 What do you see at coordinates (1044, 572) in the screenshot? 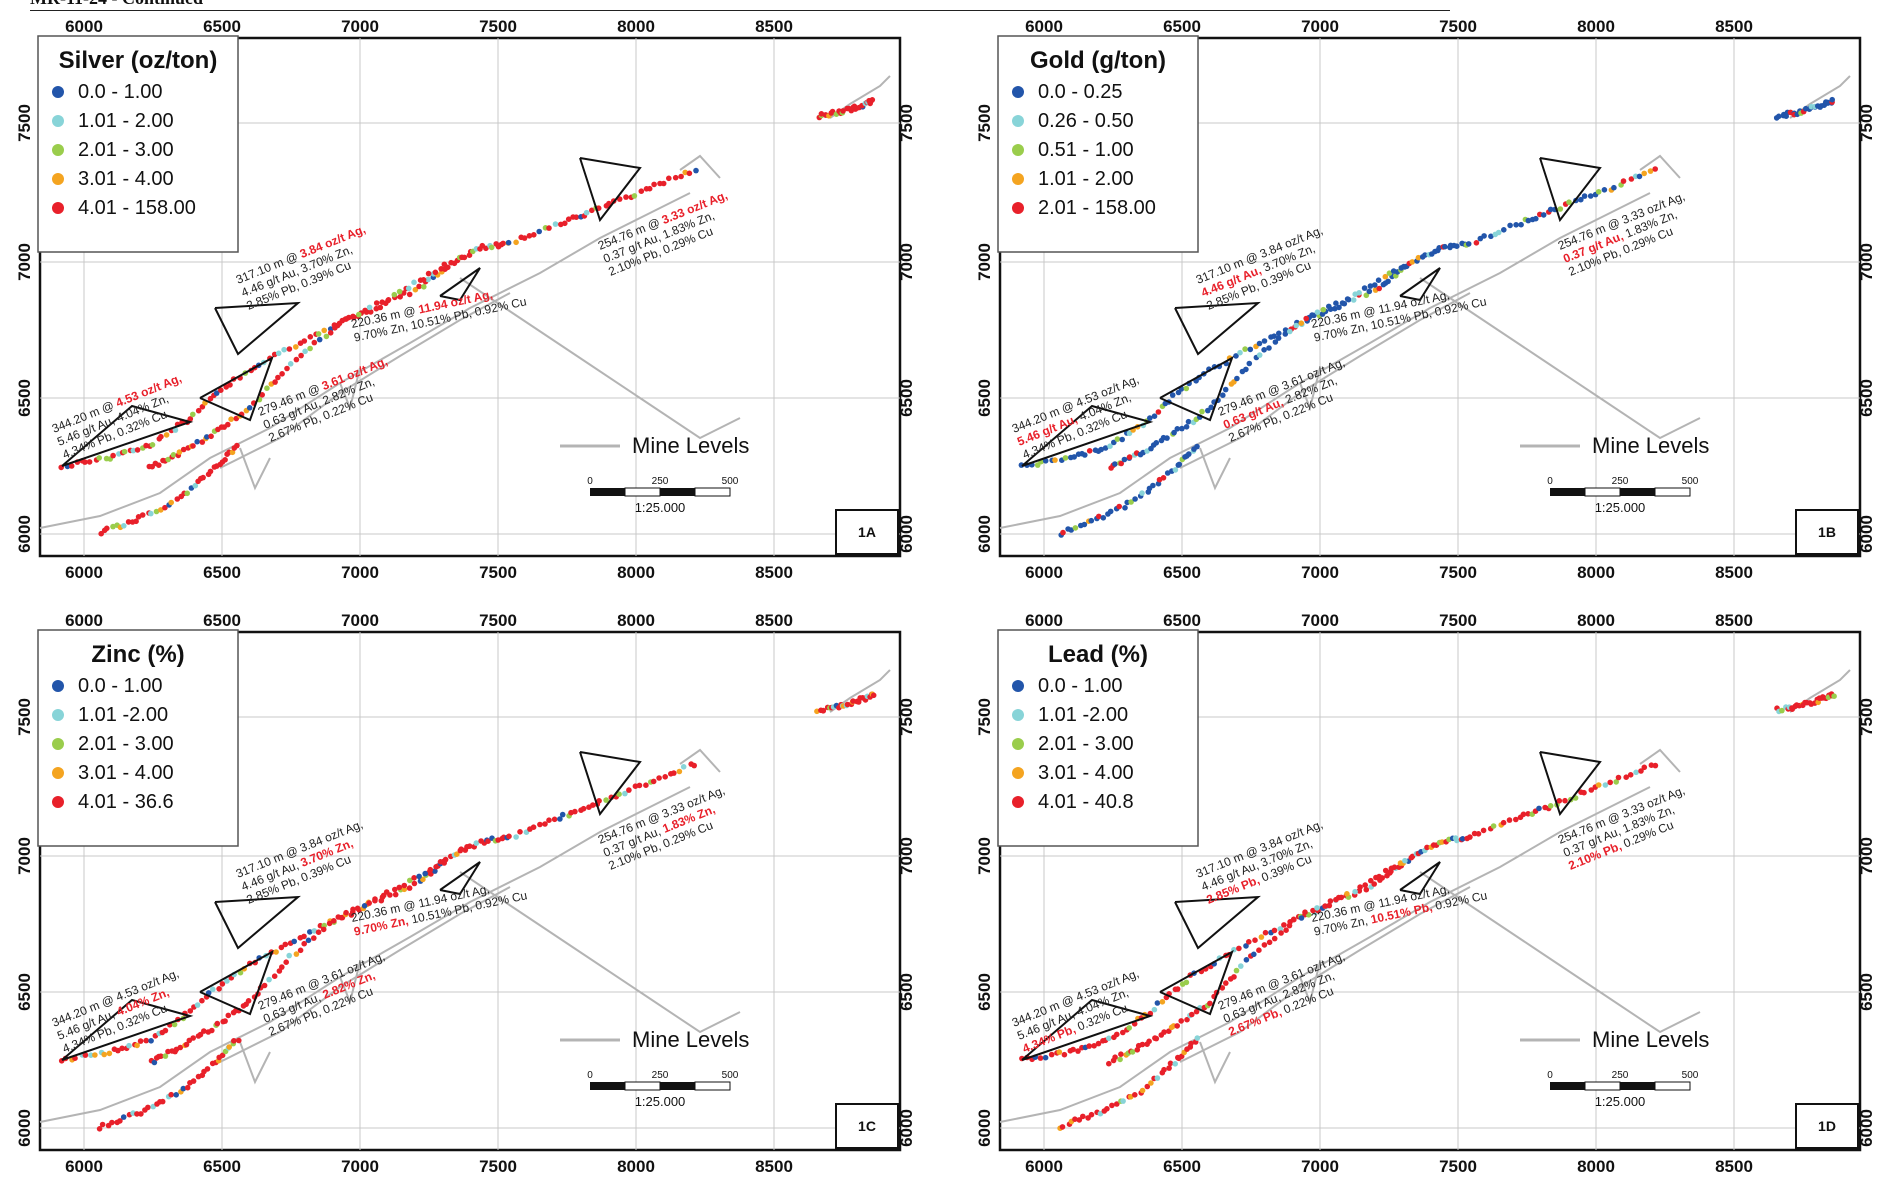
I see `x-tick-label-bottom: 6000` at bounding box center [1044, 572].